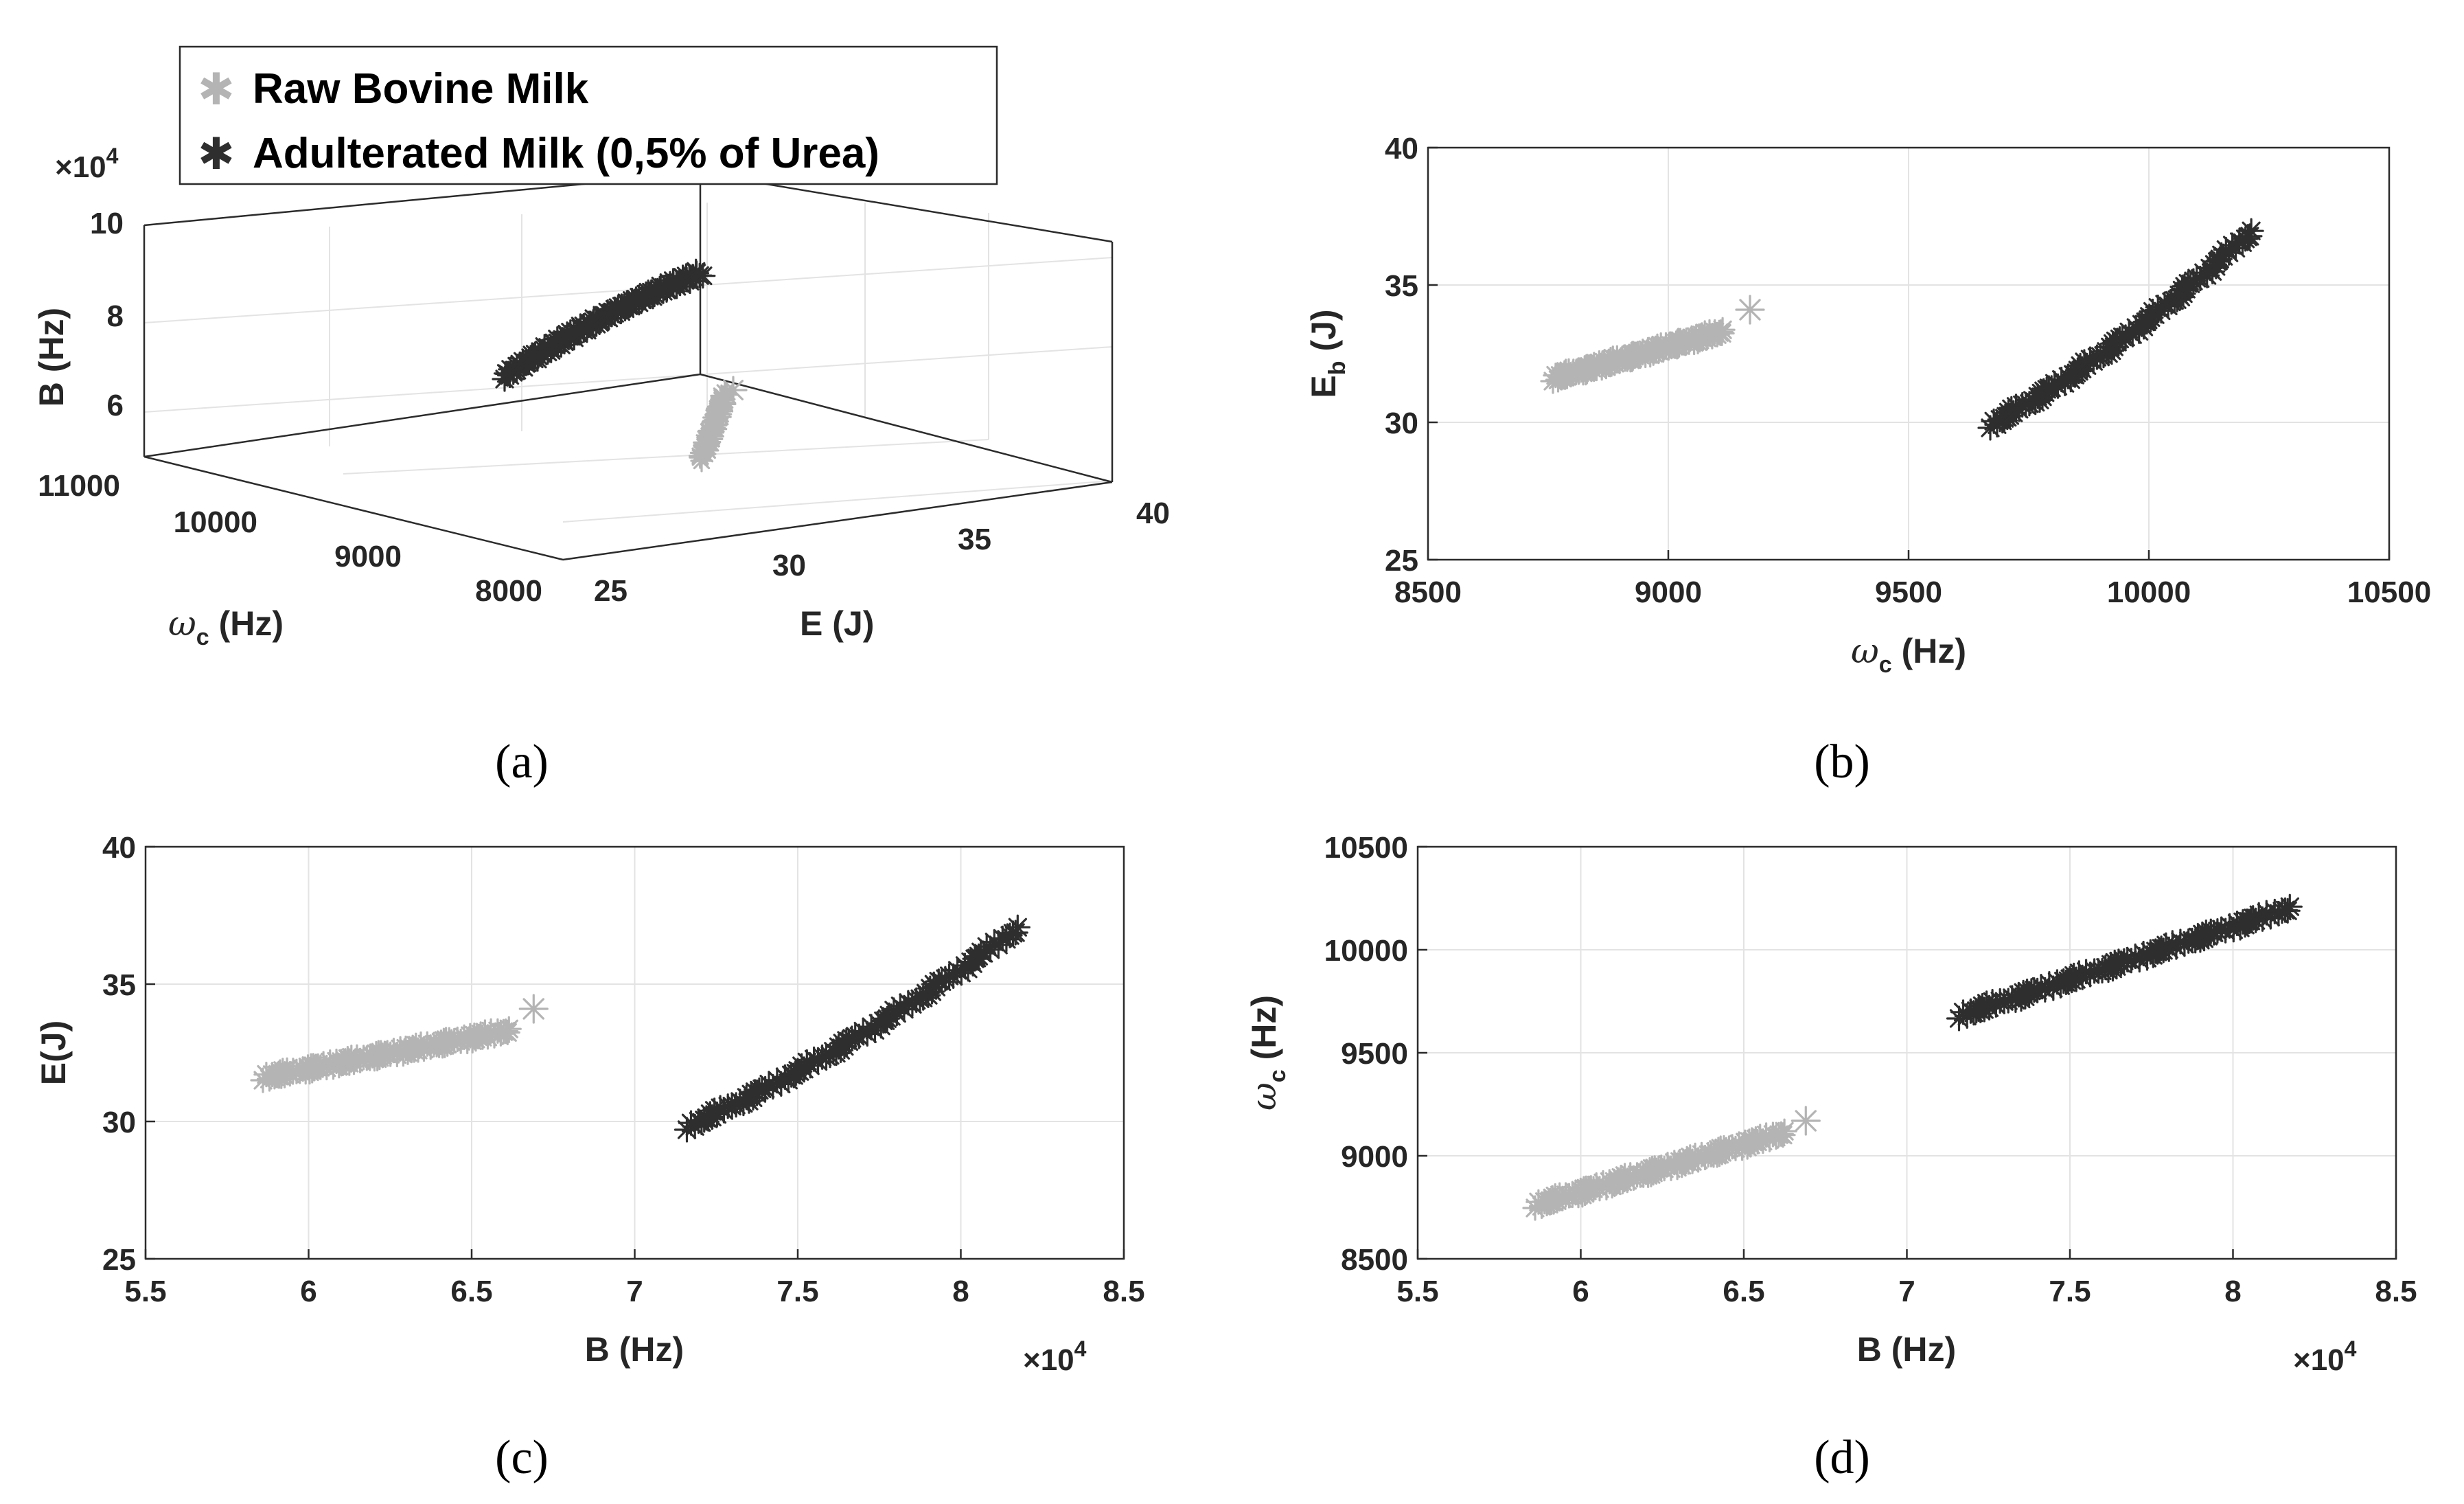 The image size is (2464, 1504). Describe the element at coordinates (522, 762) in the screenshot. I see `panel-label-a: (a)` at that location.